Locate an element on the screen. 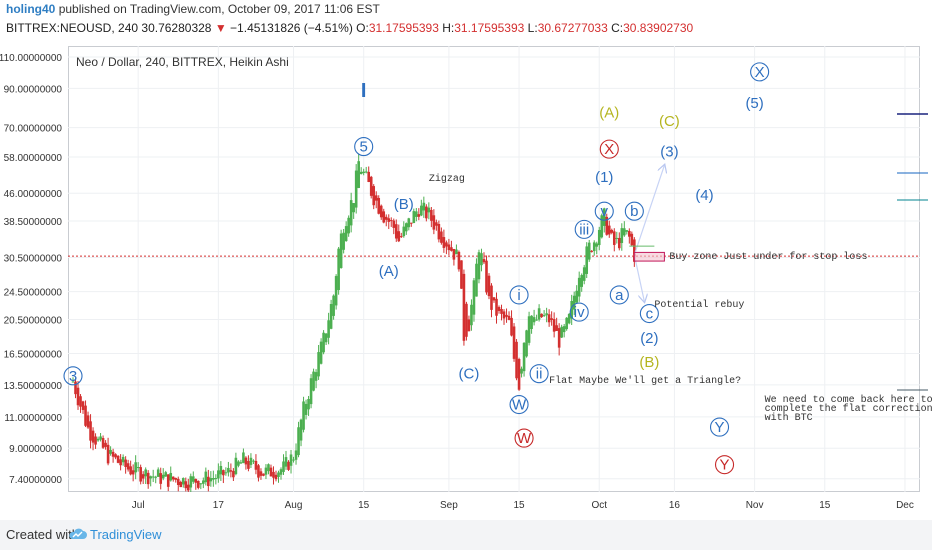 This screenshot has height=550, width=932. last-price: 30.76280328 is located at coordinates (176, 28).